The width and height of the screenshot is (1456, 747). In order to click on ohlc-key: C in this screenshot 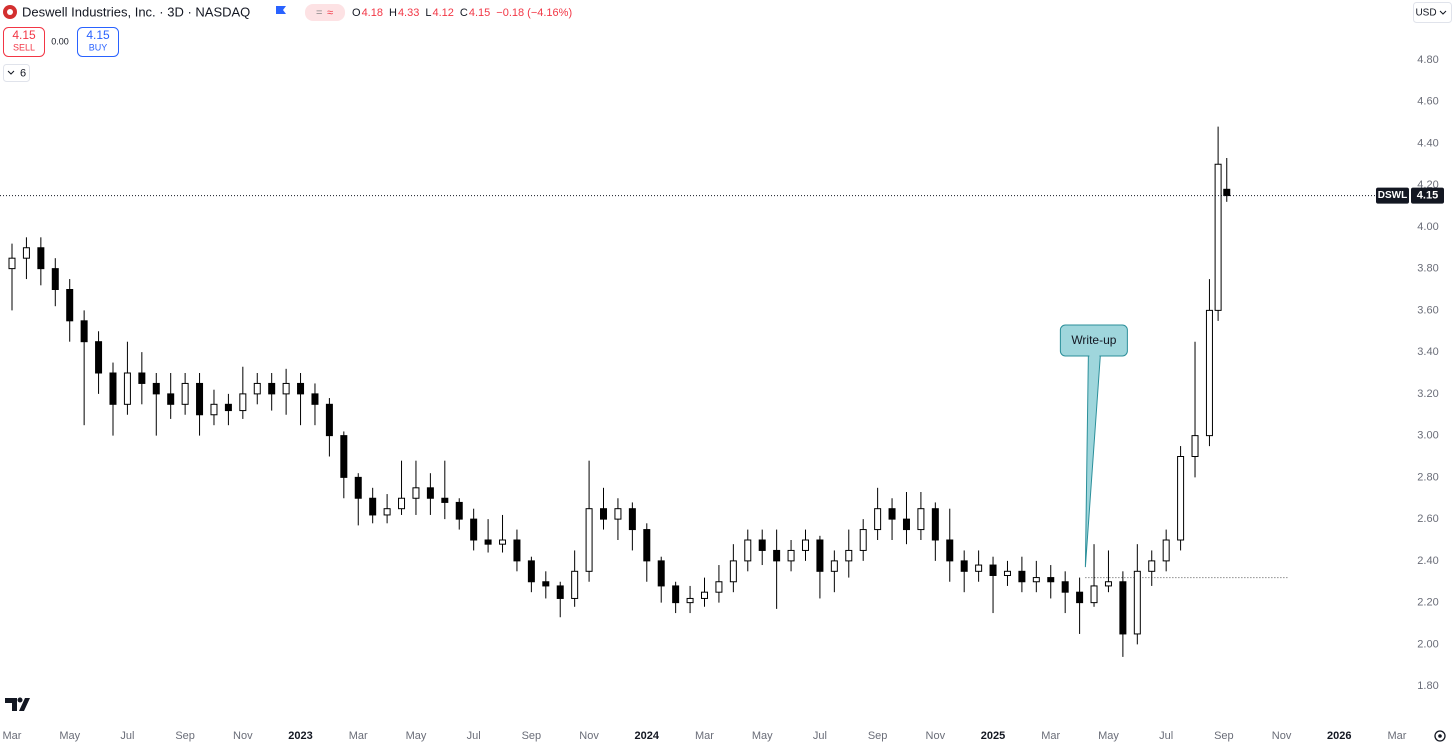, I will do `click(464, 13)`.